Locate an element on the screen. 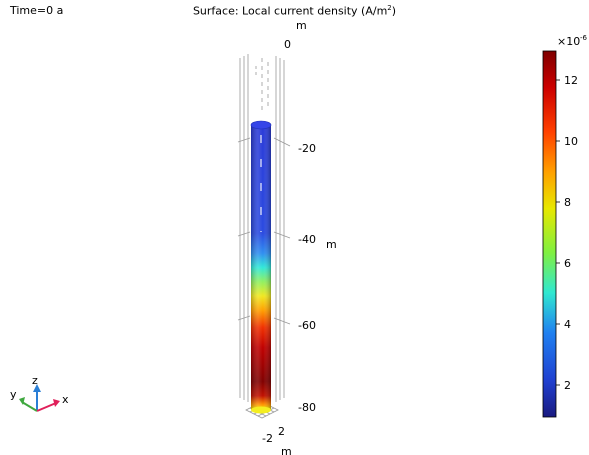 The image size is (589, 455). electrode-rod is located at coordinates (261, 267).